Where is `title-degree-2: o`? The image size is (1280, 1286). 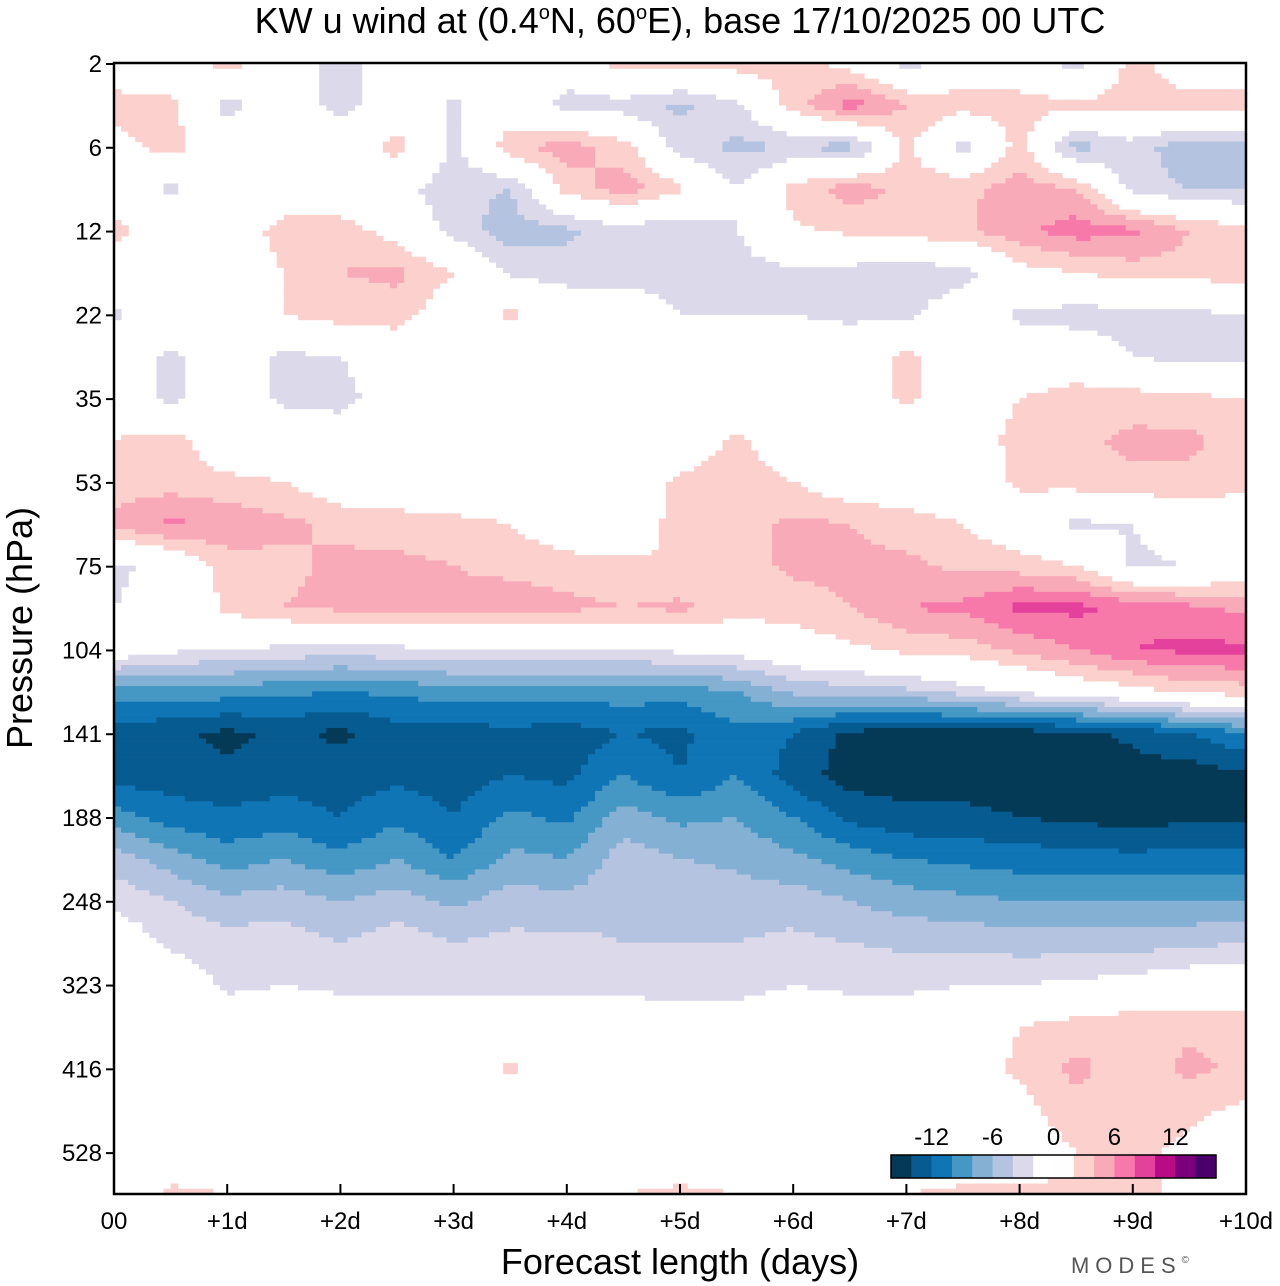
title-degree-2: o is located at coordinates (641, 13).